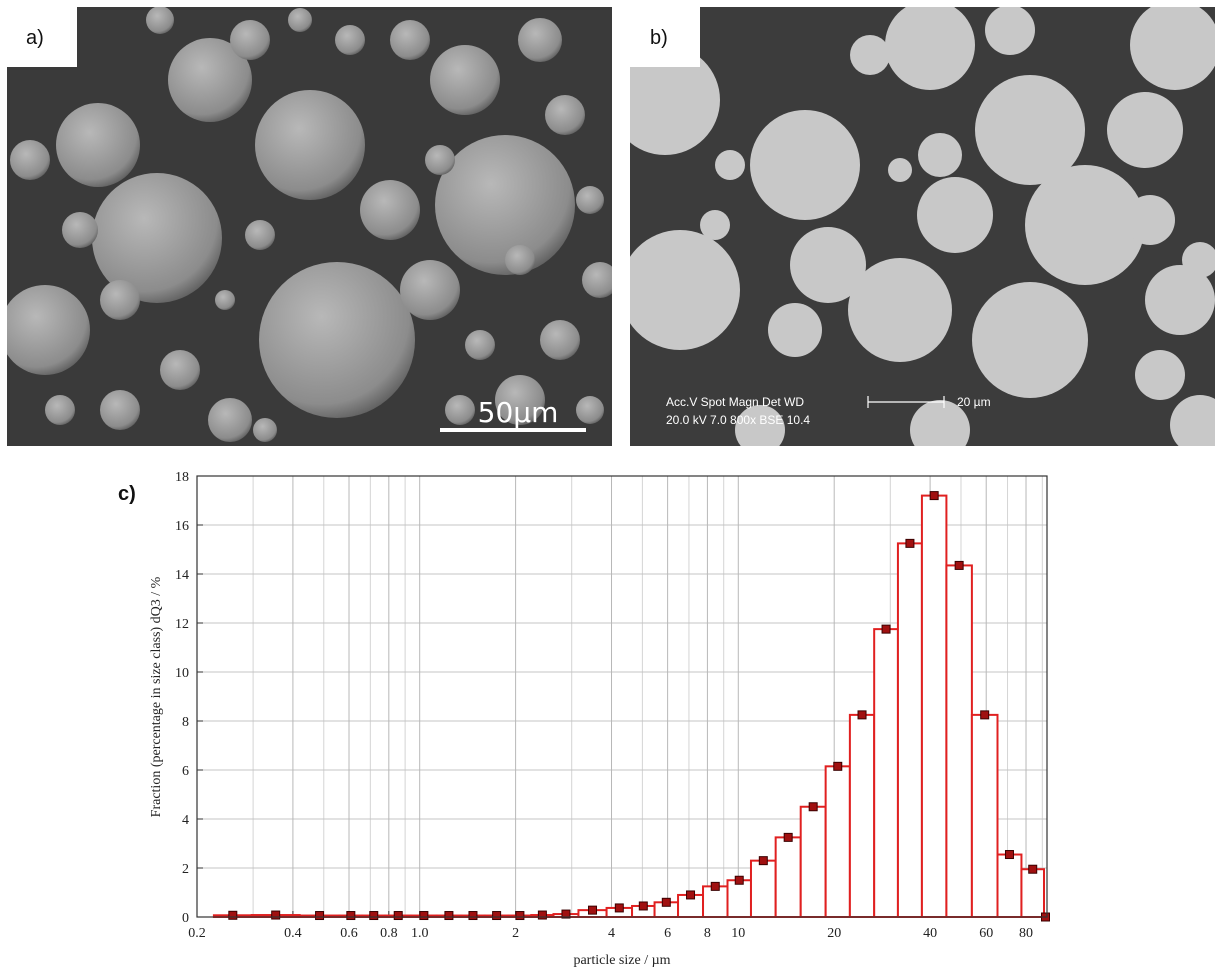 Image resolution: width=1215 pixels, height=974 pixels. Describe the element at coordinates (420, 933) in the screenshot. I see `x-tick-label: 1.0` at that location.